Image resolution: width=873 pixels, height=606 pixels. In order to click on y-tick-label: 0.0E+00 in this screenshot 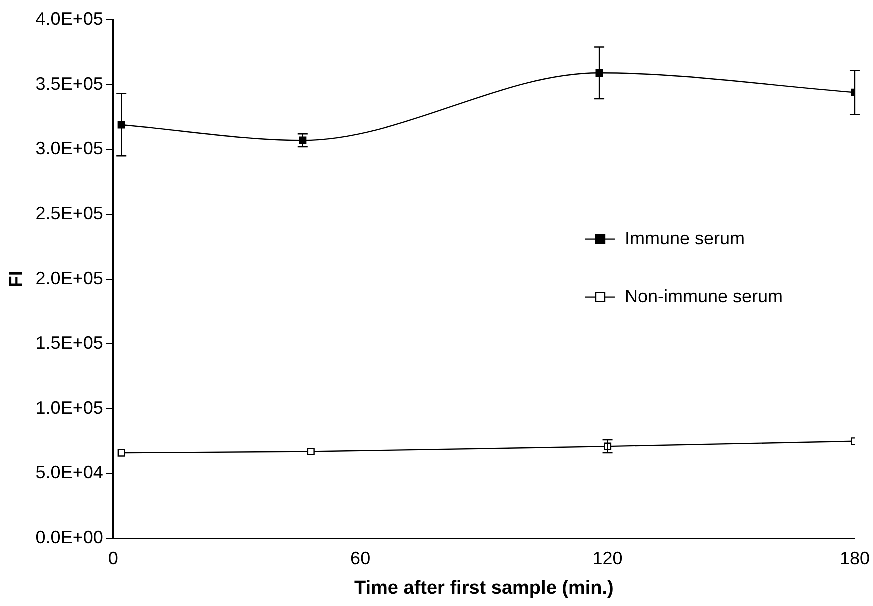, I will do `click(70, 538)`.